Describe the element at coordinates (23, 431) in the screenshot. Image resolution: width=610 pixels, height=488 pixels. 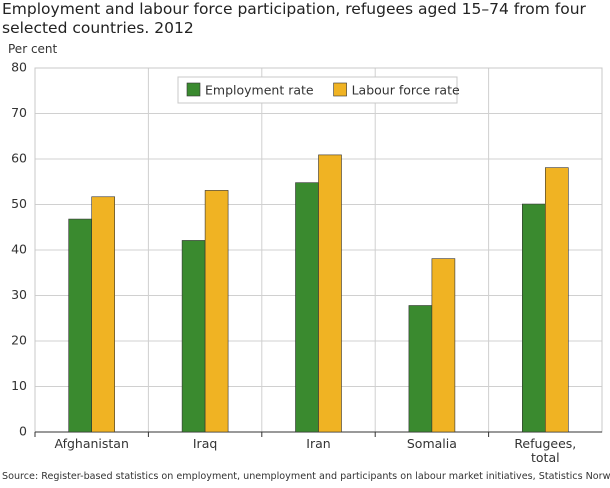
I see `y-tick-label: 0` at that location.